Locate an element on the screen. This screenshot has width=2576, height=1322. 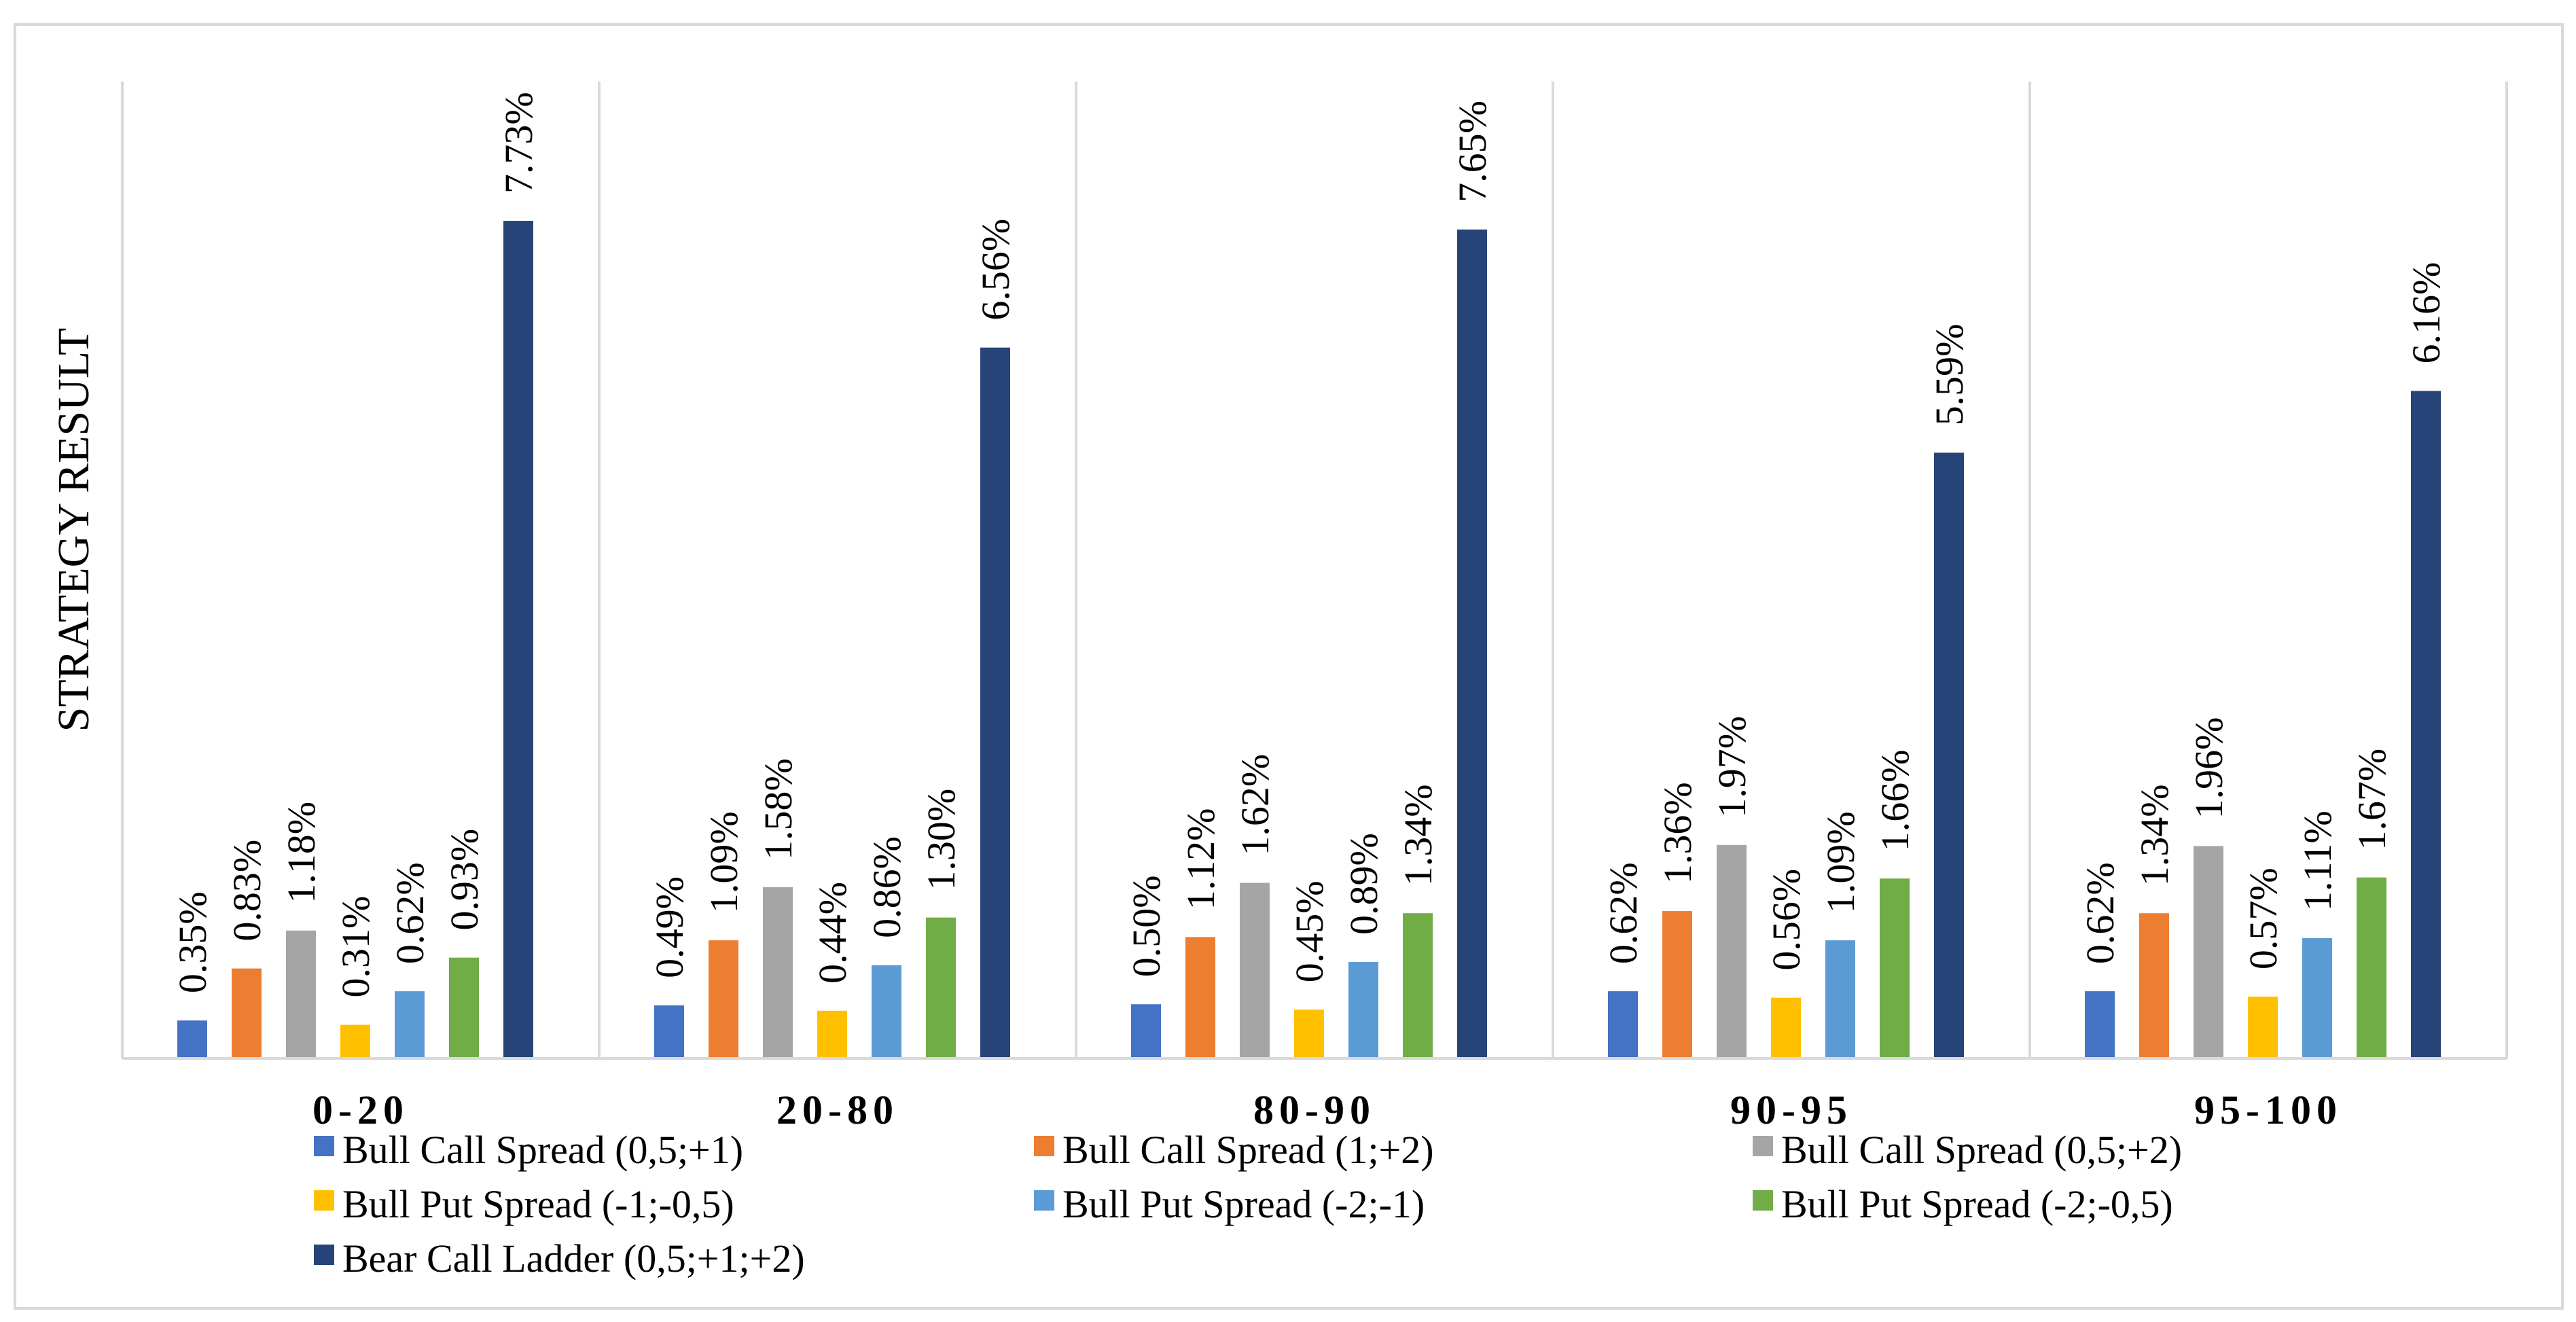
category-labels: 0-20 20-80 80-90 90-95 95-100 is located at coordinates (1327, 1110).